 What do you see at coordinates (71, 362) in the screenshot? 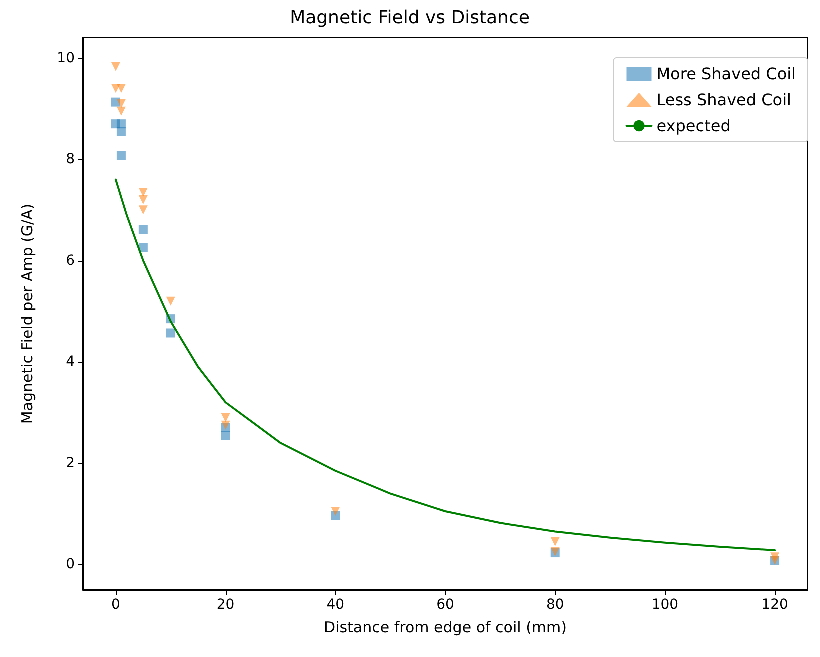
I see `y-tick-label: 4` at bounding box center [71, 362].